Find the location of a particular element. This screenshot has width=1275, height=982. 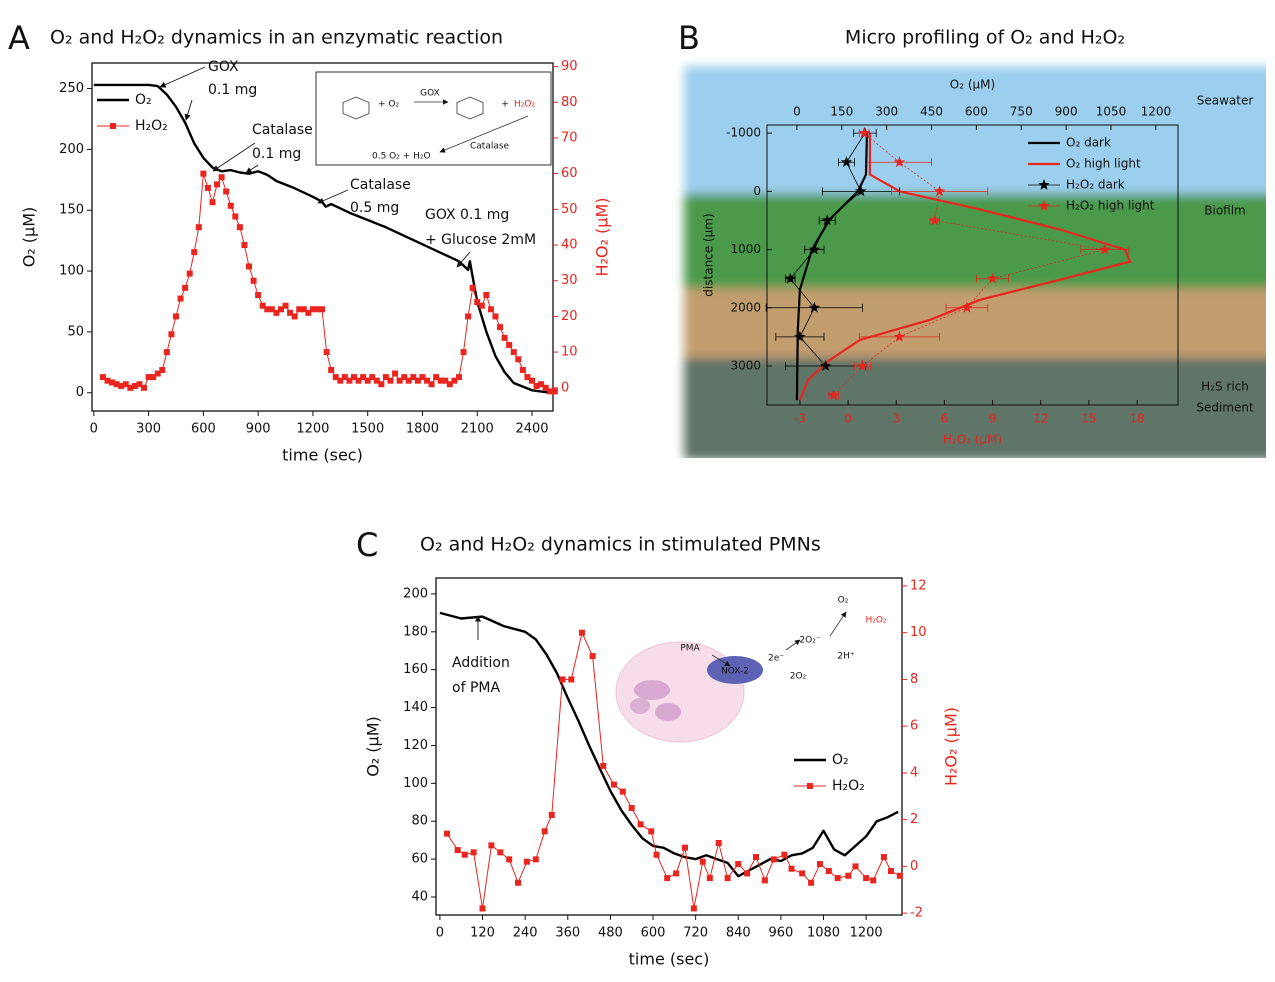

y-axis-label: O₂ (µM) is located at coordinates (29, 237).